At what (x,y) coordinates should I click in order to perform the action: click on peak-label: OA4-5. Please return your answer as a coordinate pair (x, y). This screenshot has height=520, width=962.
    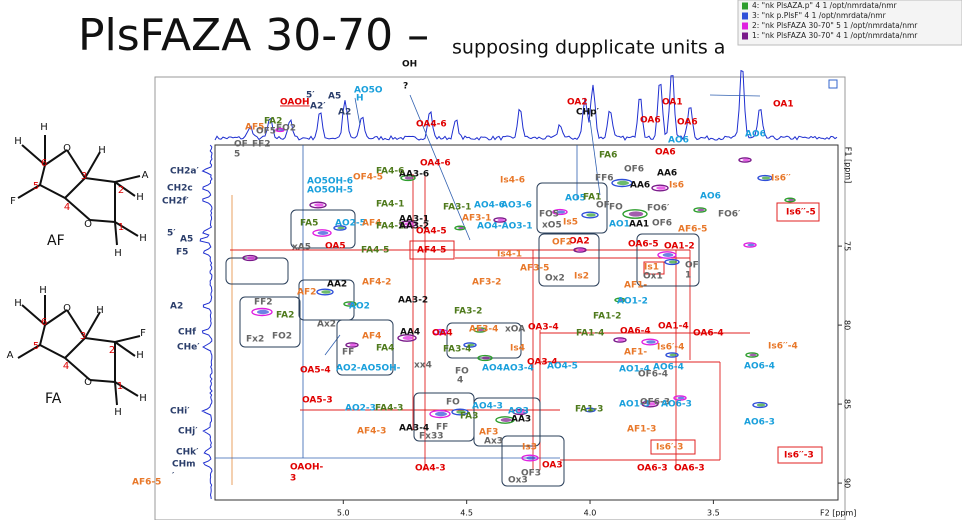
    Looking at the image, I should click on (431, 232).